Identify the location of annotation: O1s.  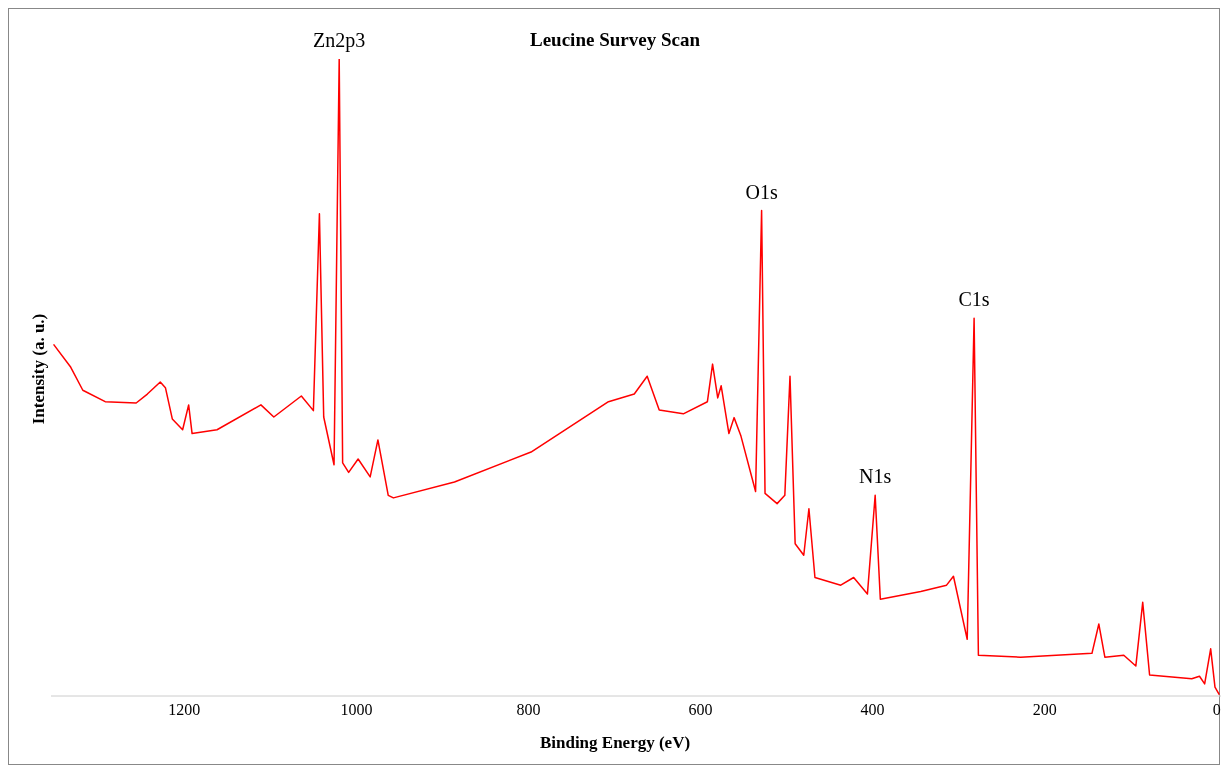
(761, 191).